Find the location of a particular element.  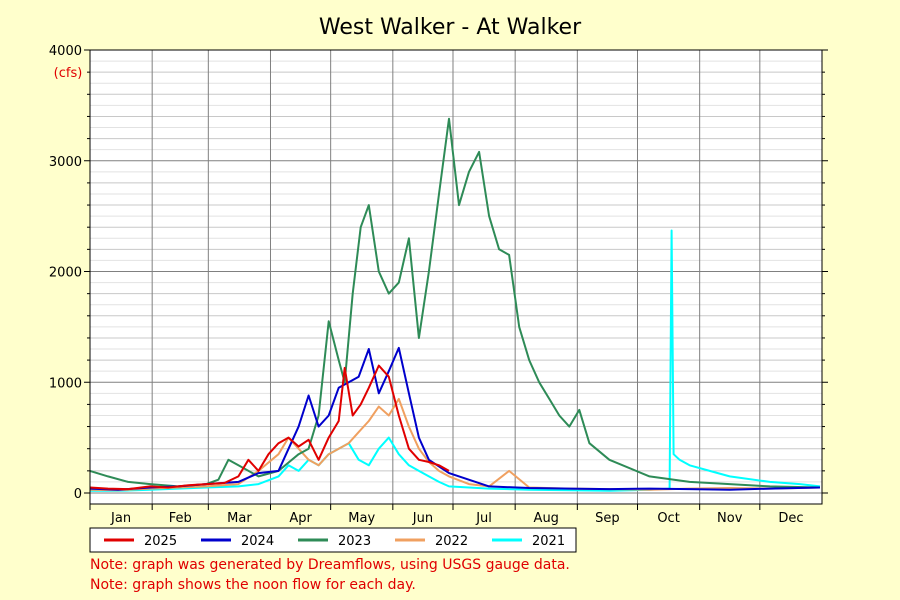

x-tick-label: Apr is located at coordinates (300, 518).